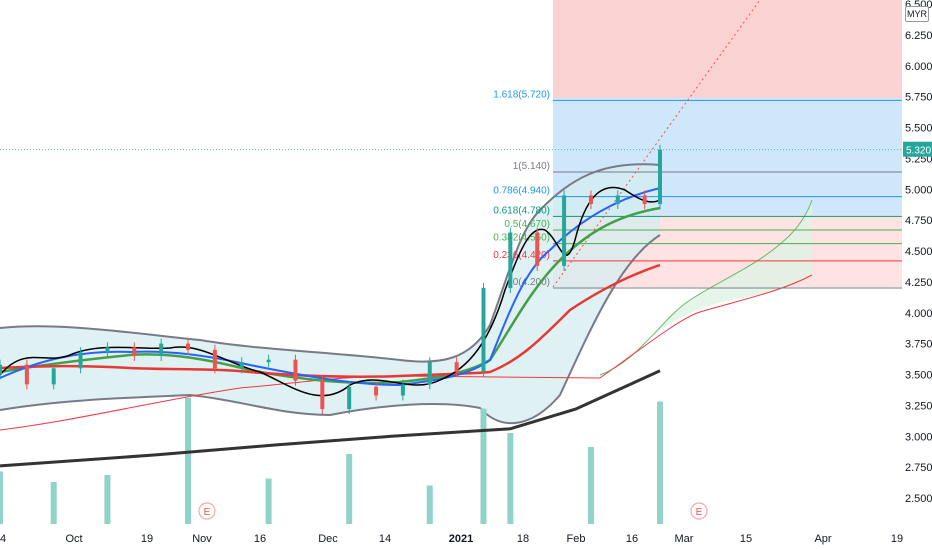 This screenshot has height=550, width=932. What do you see at coordinates (461, 539) in the screenshot?
I see `time-tick-label: 2021` at bounding box center [461, 539].